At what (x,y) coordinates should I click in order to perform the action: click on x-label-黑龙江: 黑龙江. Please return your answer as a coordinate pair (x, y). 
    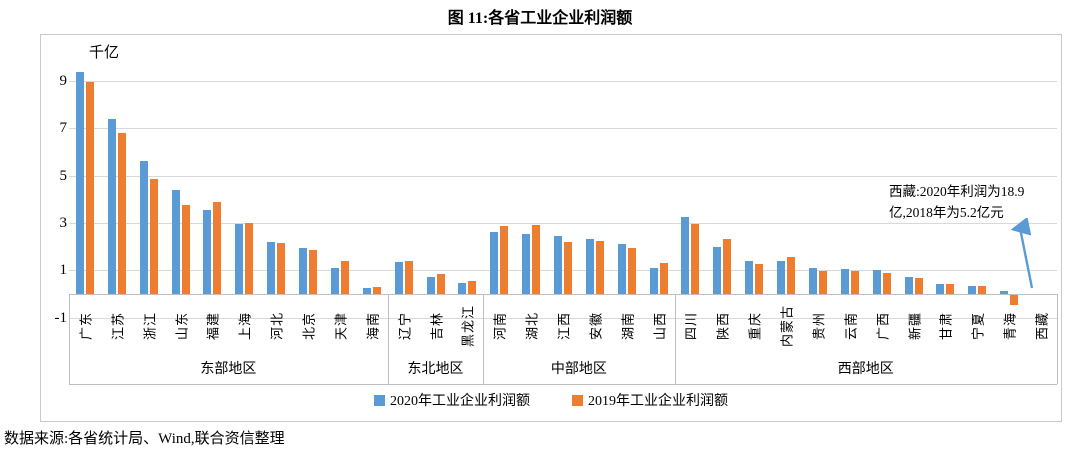
    Looking at the image, I should click on (467, 326).